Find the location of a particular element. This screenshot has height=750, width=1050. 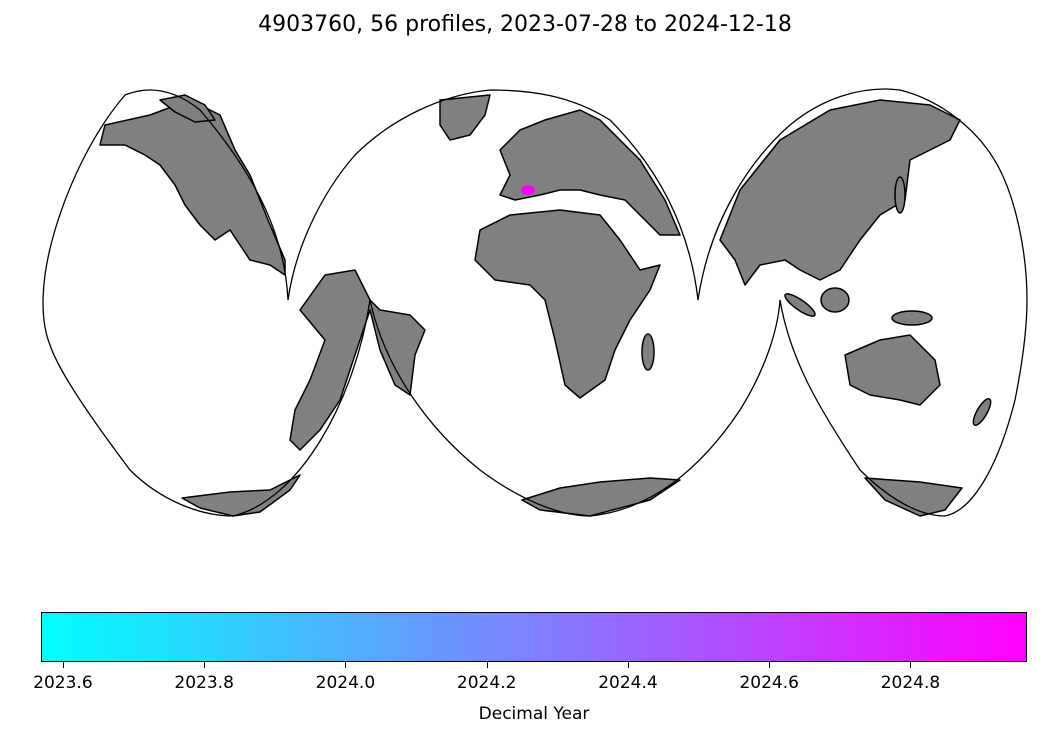

colorbar-tick-label: 2024.6 is located at coordinates (769, 683).